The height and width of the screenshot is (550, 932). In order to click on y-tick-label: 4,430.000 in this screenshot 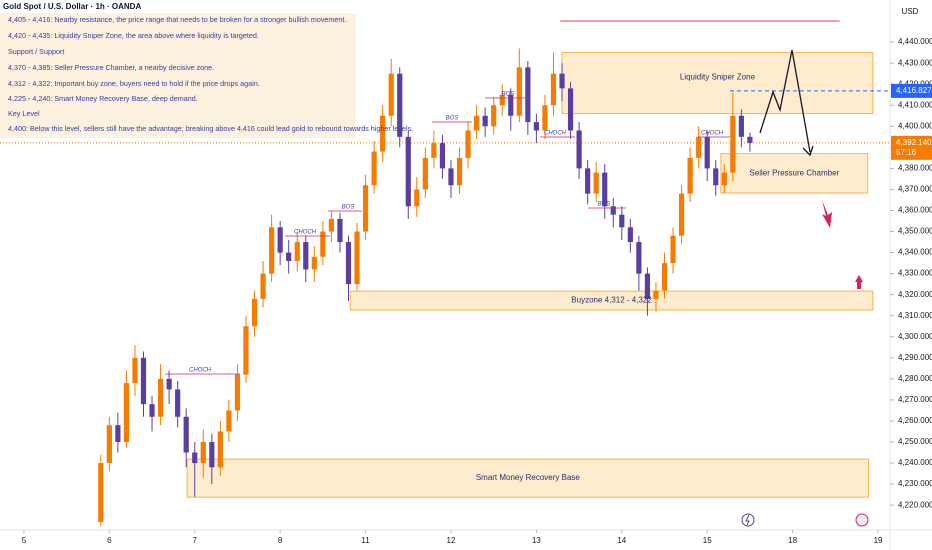, I will do `click(915, 62)`.